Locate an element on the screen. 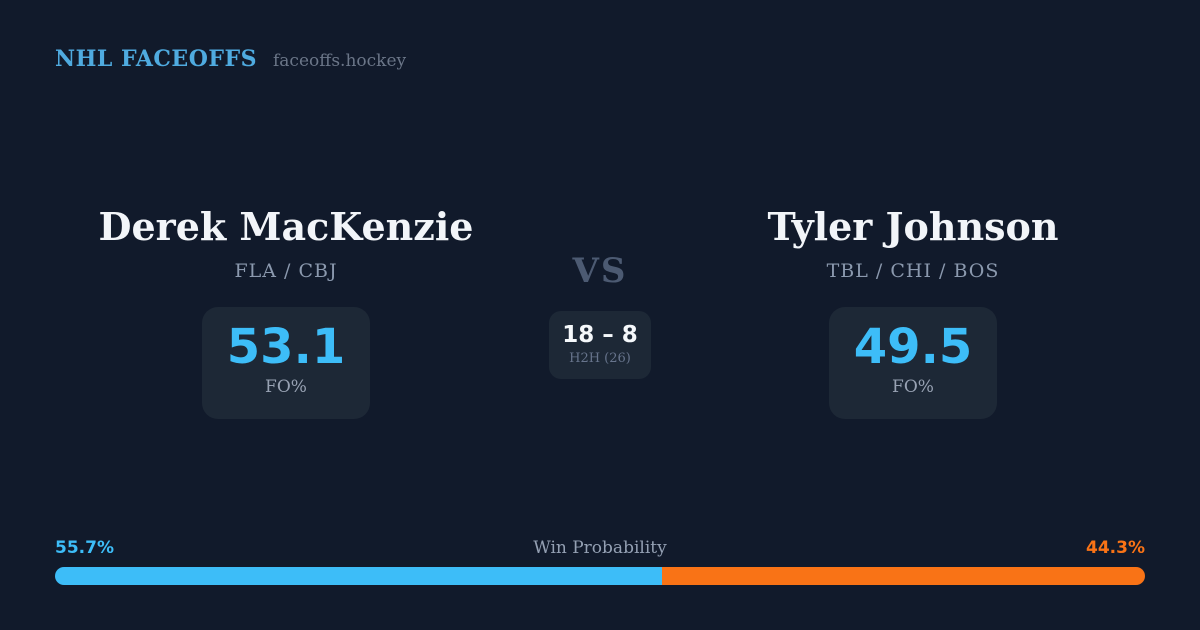  h2h-record: 18 – 8 is located at coordinates (600, 335).